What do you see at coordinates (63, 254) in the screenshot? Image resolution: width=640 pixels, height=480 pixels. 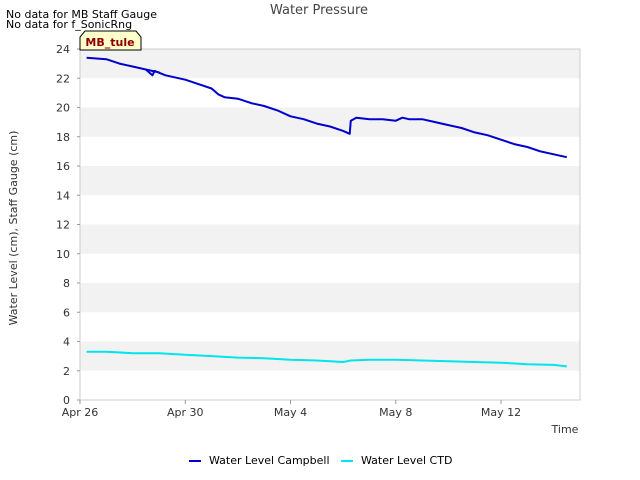 I see `y-tick-label: 10` at bounding box center [63, 254].